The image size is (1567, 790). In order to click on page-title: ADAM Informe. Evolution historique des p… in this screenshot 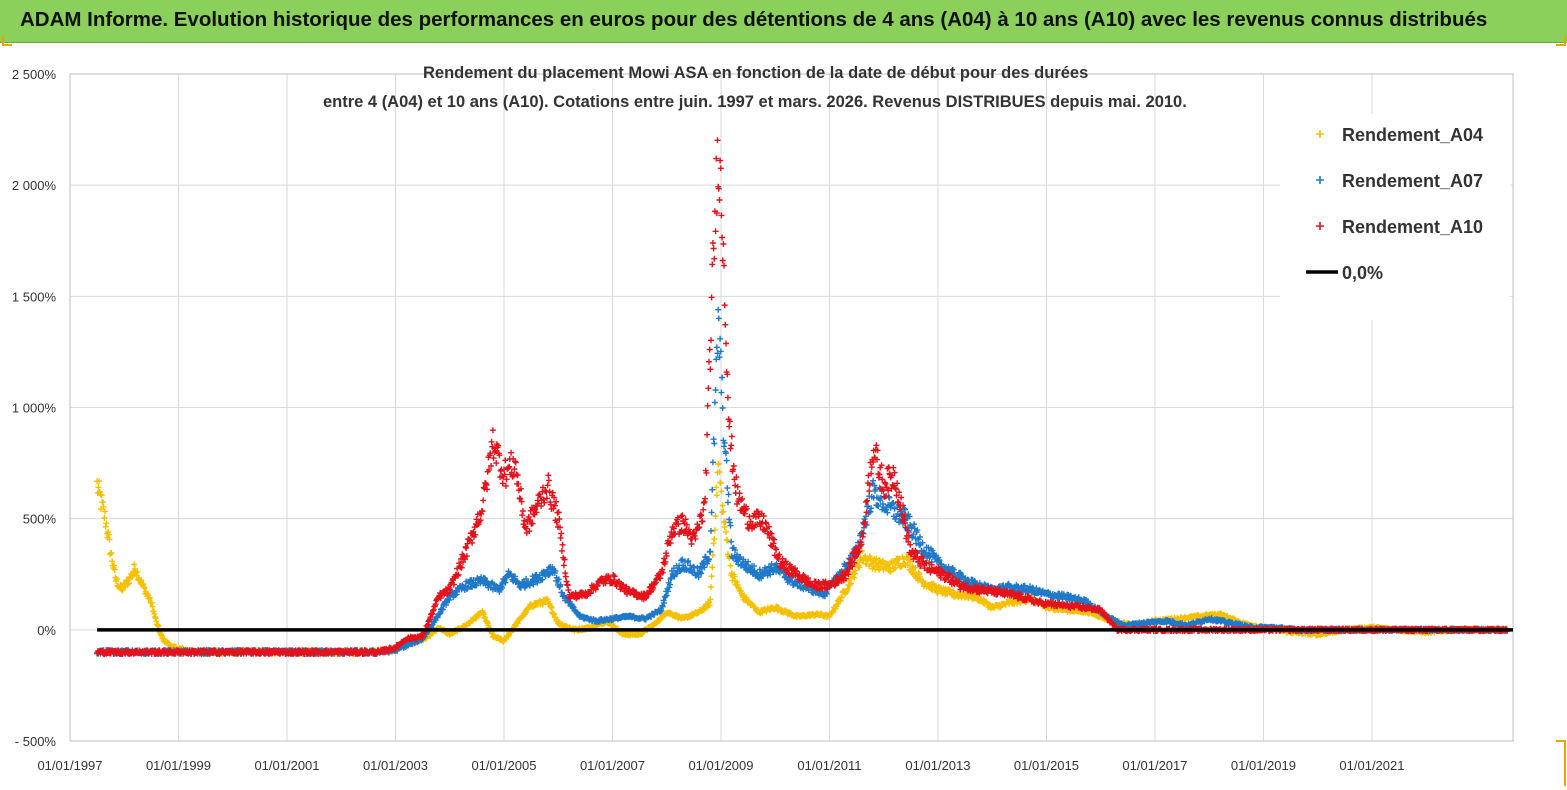, I will do `click(754, 19)`.